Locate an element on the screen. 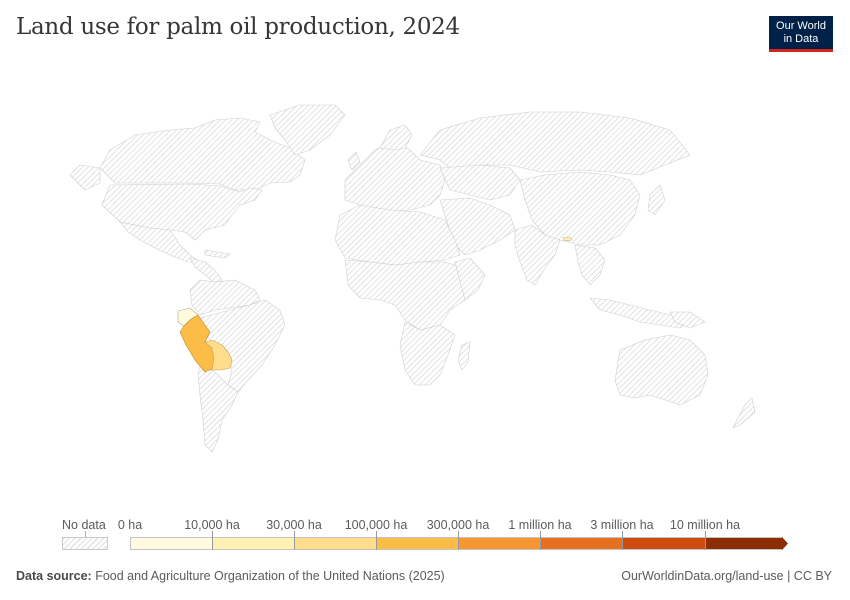 The width and height of the screenshot is (850, 600). legend-tick-no-data is located at coordinates (85, 534).